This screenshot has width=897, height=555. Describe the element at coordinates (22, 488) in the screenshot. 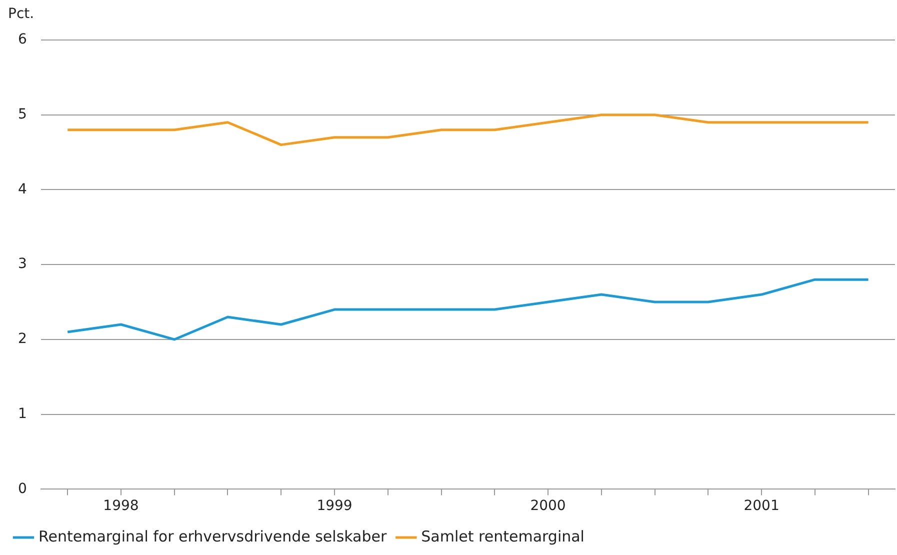

I see `y-tick-label: 0` at that location.